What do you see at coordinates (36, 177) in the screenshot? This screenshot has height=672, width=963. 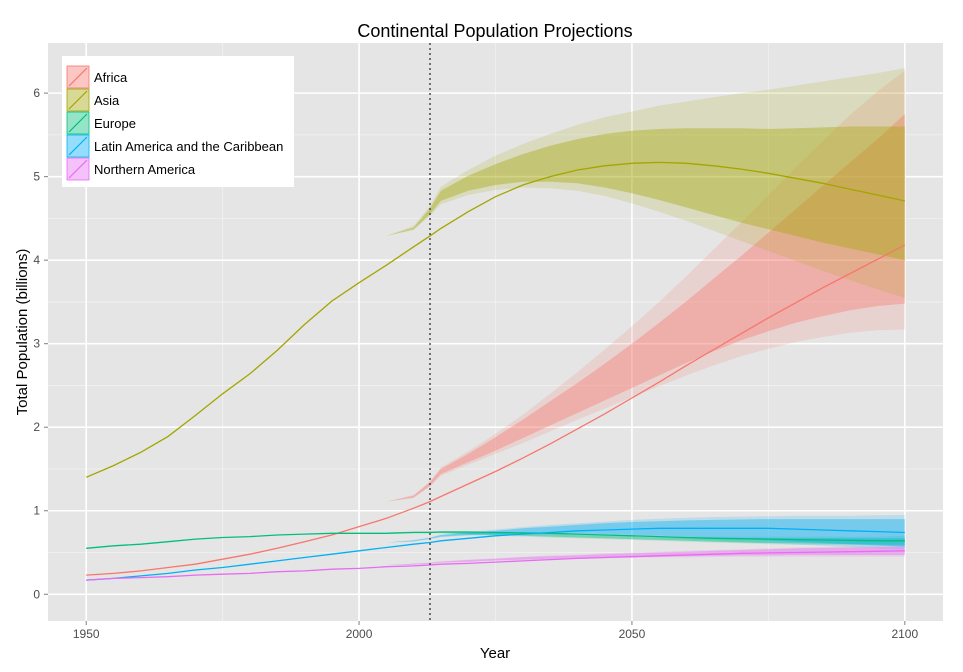 I see `y-tick-label: 5` at bounding box center [36, 177].